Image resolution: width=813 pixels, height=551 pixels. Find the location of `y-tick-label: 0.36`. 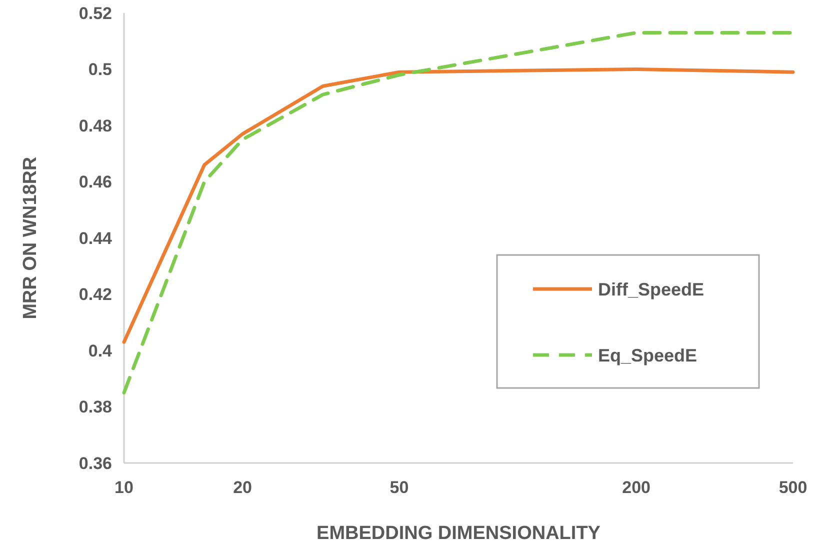

y-tick-label: 0.36 is located at coordinates (95, 463).